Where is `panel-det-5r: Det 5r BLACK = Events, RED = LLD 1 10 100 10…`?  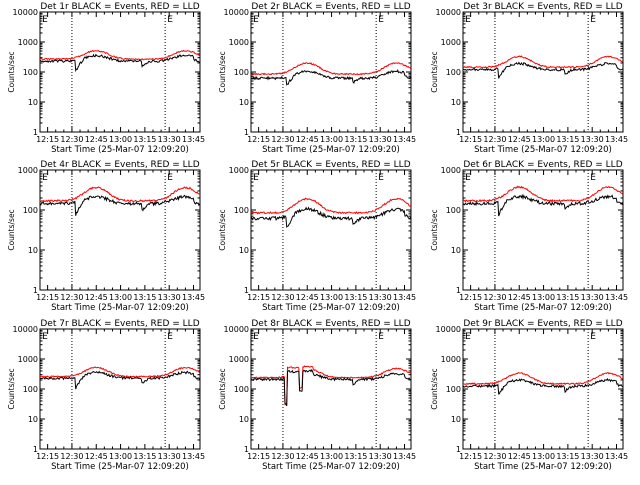 panel-det-5r: Det 5r BLACK = Events, RED = LLD 1 10 100 10… is located at coordinates (317, 236).